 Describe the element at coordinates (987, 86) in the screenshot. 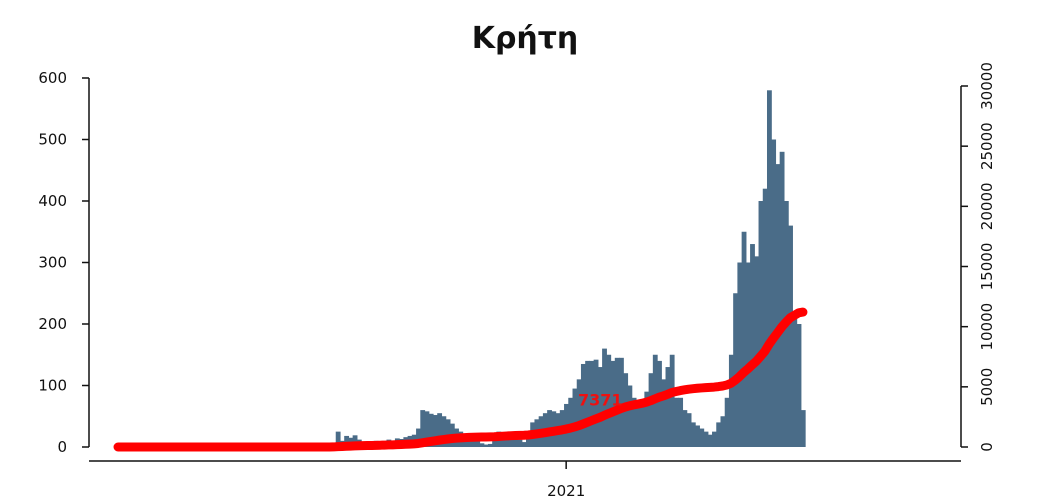

I see `right-tick-label: 30000` at that location.